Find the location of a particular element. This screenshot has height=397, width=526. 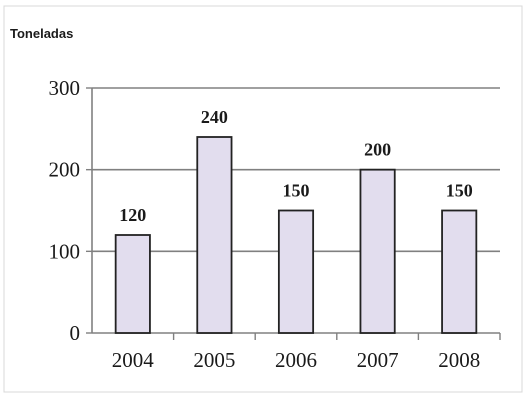

data-label-2007: 200 is located at coordinates (377, 150).